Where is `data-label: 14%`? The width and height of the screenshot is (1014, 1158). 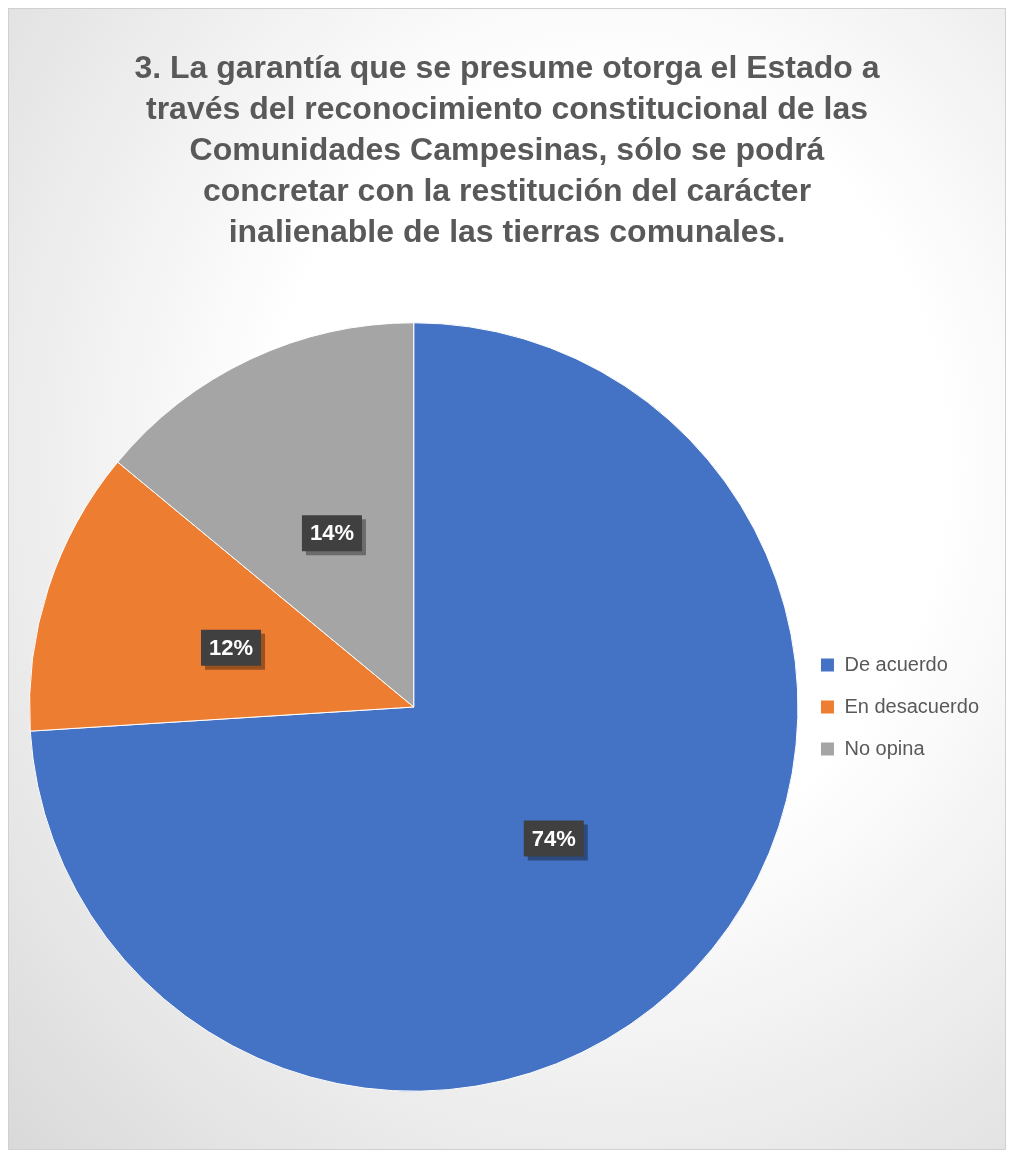 data-label: 14% is located at coordinates (331, 533).